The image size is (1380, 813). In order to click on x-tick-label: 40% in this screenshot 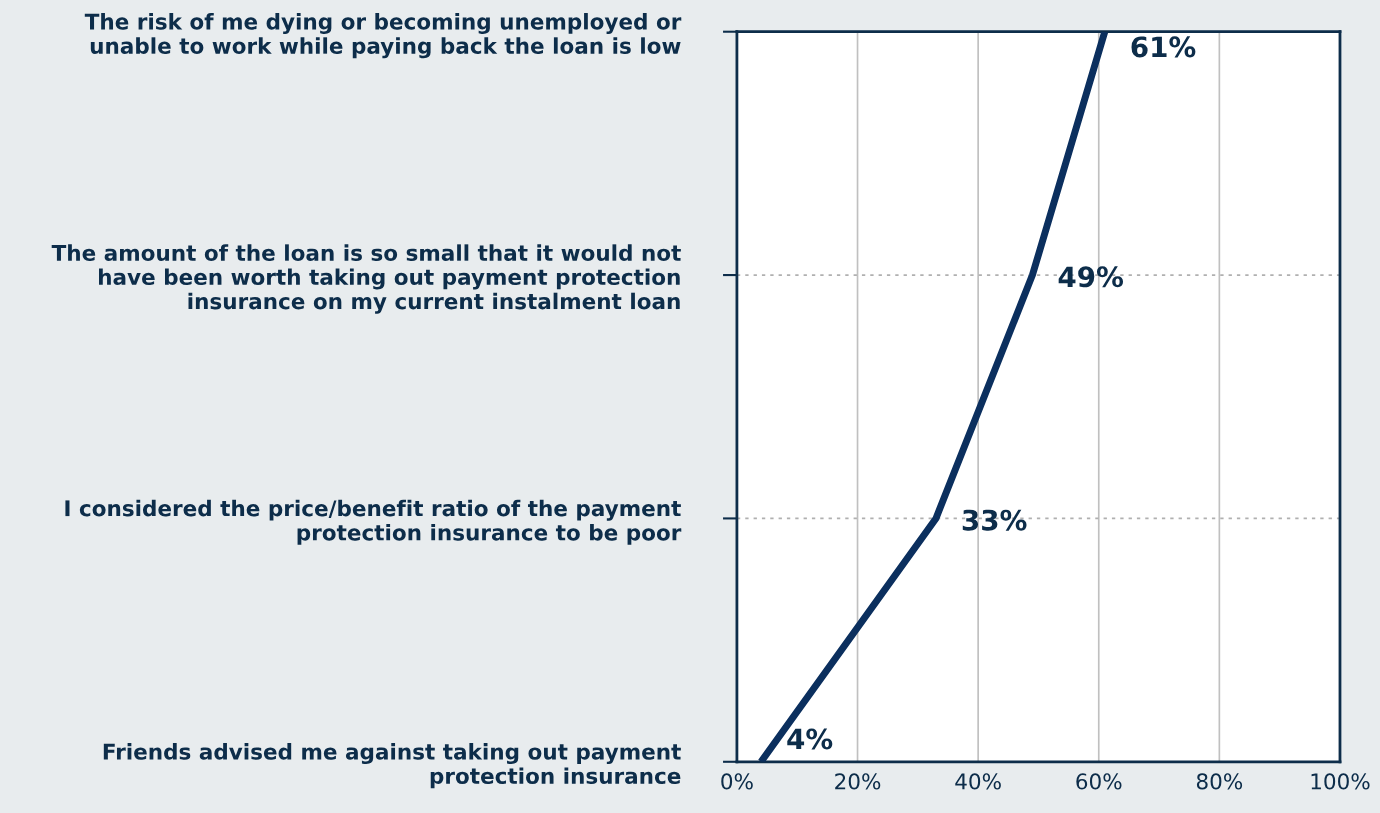, I will do `click(978, 781)`.